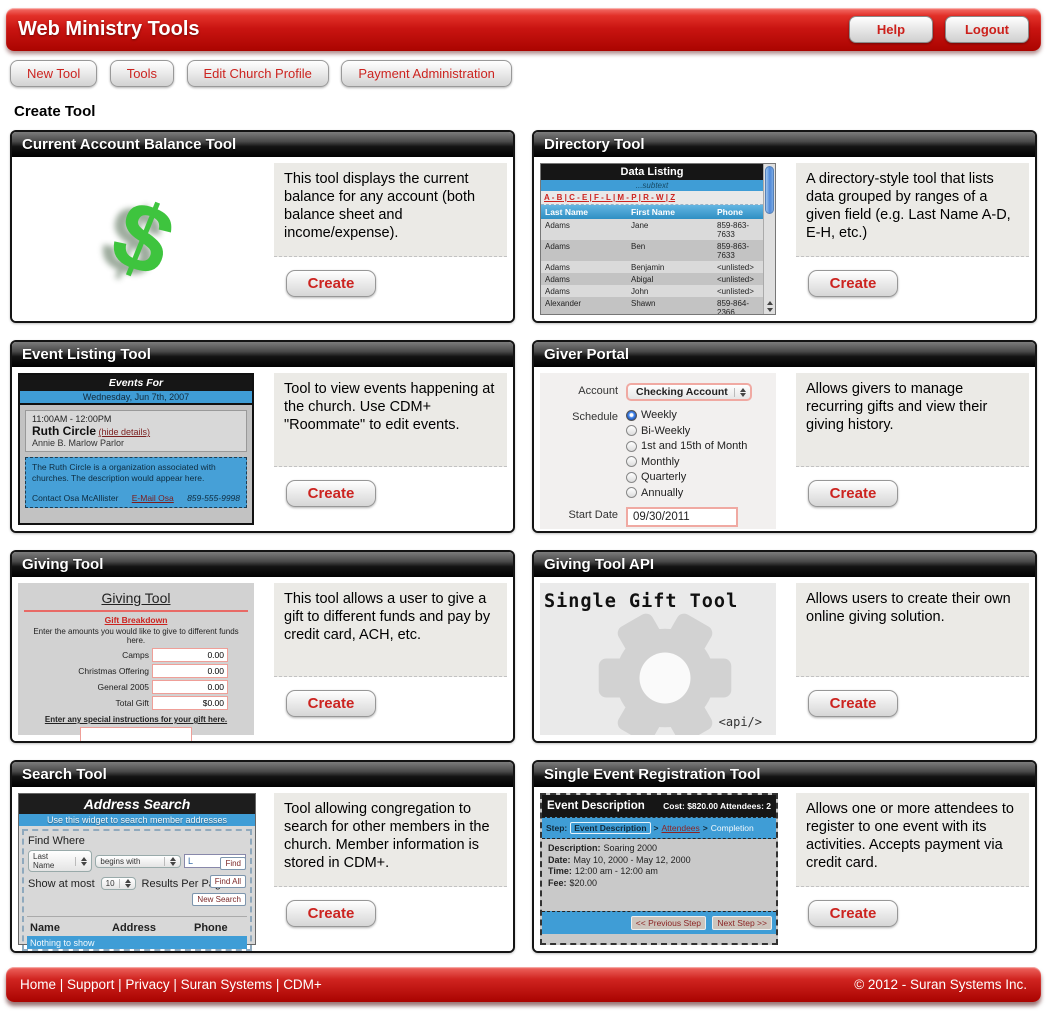 Image resolution: width=1047 pixels, height=1012 pixels. What do you see at coordinates (668, 923) in the screenshot?
I see `previous-step-button: << Previous Step` at bounding box center [668, 923].